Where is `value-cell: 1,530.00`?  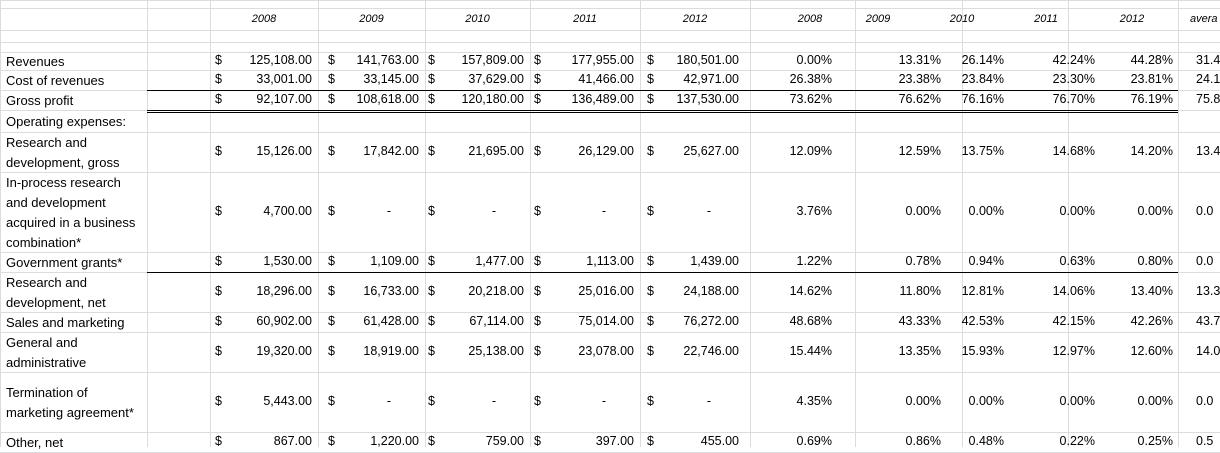 value-cell: 1,530.00 is located at coordinates (287, 261).